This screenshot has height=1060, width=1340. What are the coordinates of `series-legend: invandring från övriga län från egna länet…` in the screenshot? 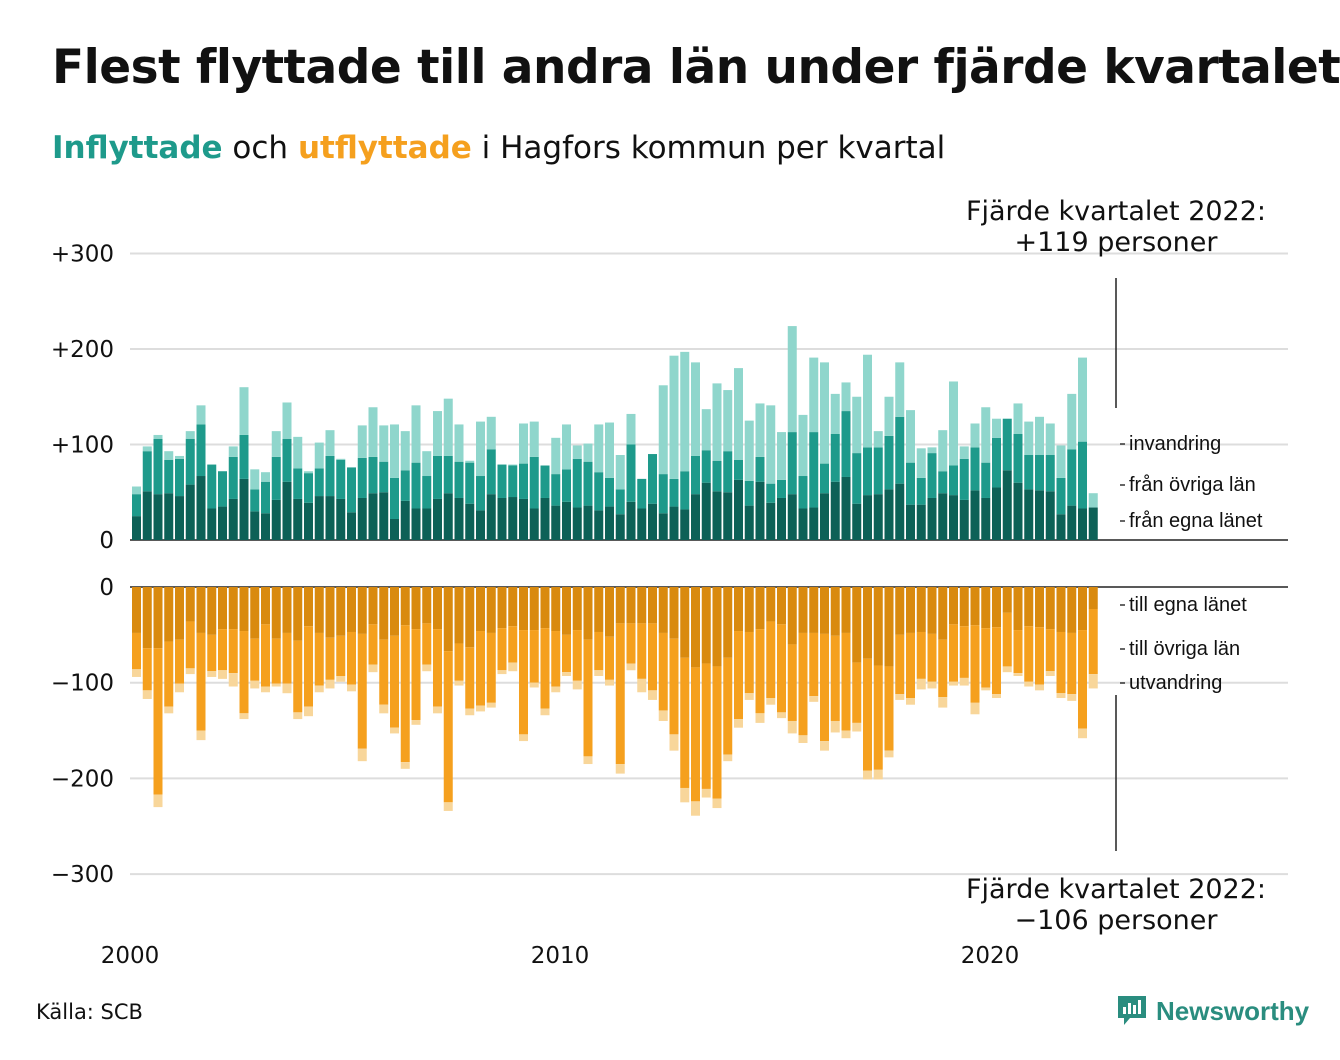 It's located at (1191, 563).